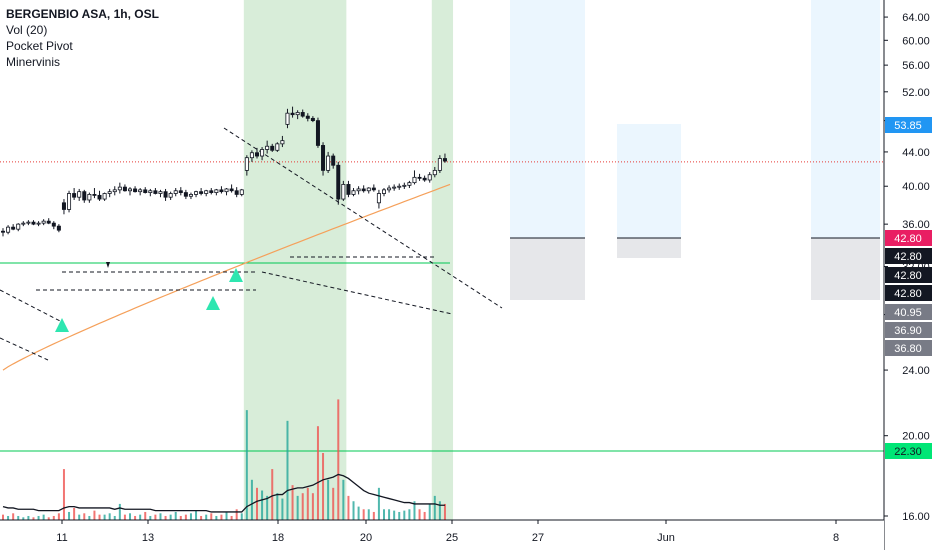 This screenshot has height=550, width=932. What do you see at coordinates (916, 187) in the screenshot?
I see `price-tick-label: 40.00` at bounding box center [916, 187].